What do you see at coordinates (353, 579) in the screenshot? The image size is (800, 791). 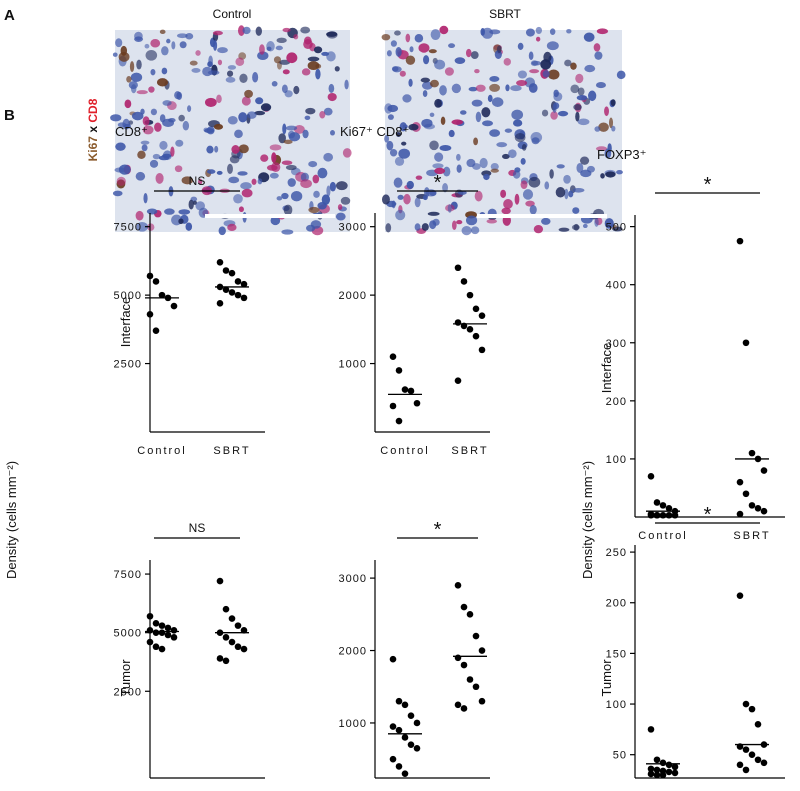 I see `y-tick-label: 3000` at bounding box center [353, 579].